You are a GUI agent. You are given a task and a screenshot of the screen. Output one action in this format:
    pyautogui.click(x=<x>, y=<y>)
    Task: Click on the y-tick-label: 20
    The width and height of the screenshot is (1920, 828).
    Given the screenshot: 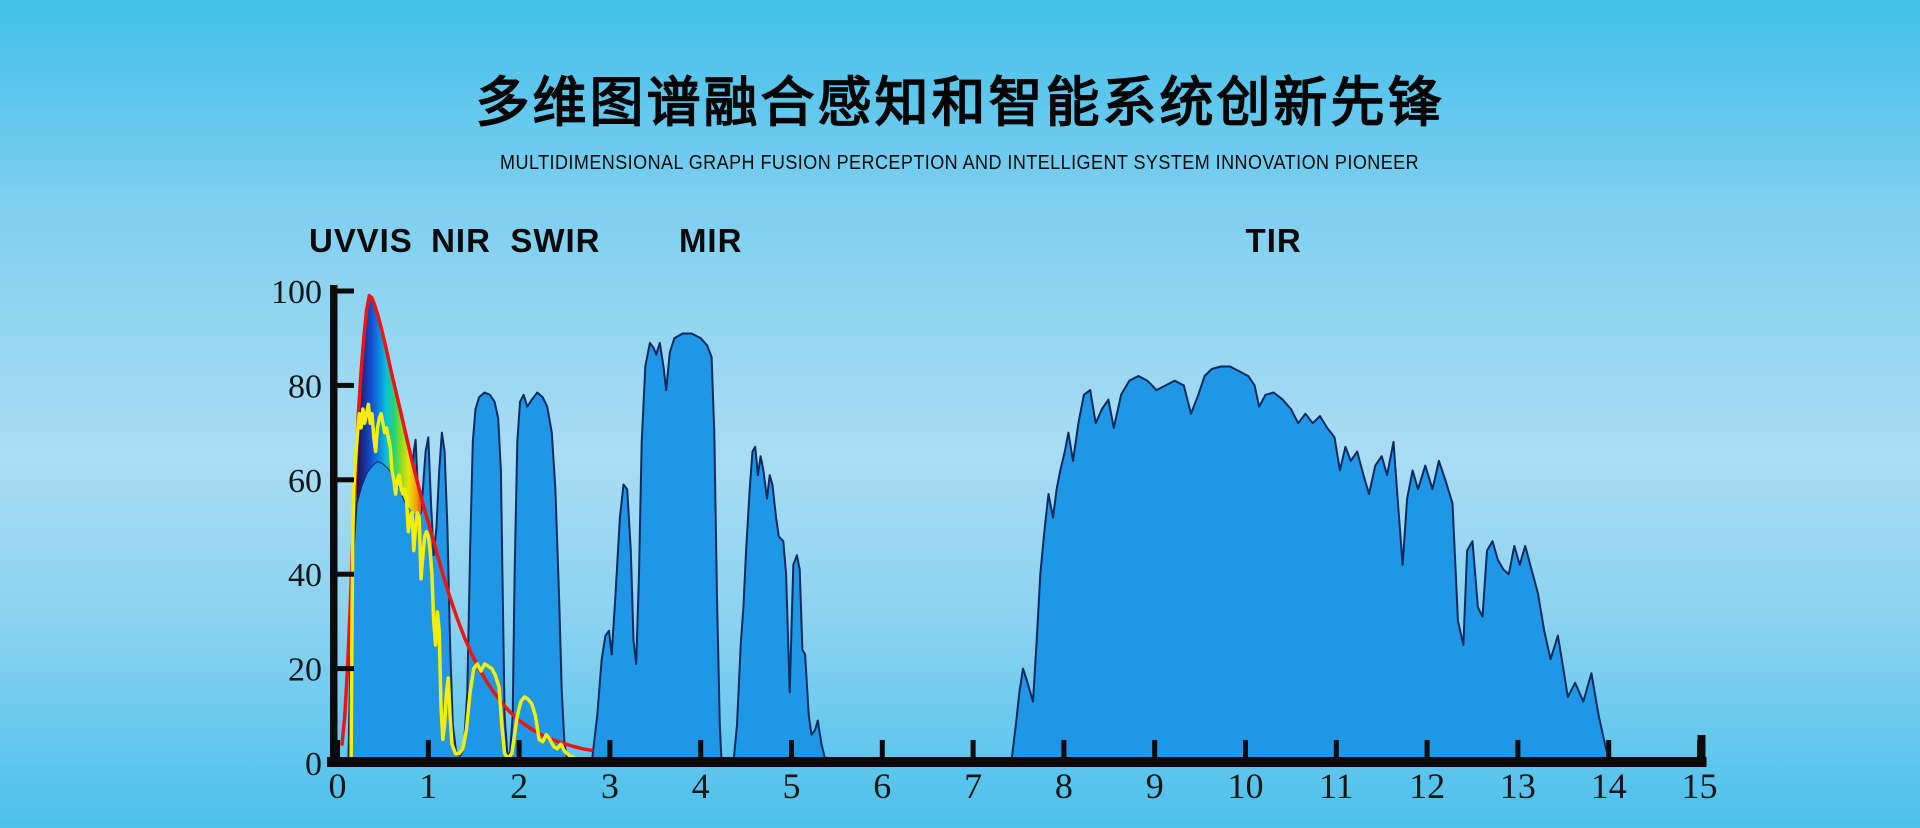 What is the action you would take?
    pyautogui.click(x=305, y=670)
    